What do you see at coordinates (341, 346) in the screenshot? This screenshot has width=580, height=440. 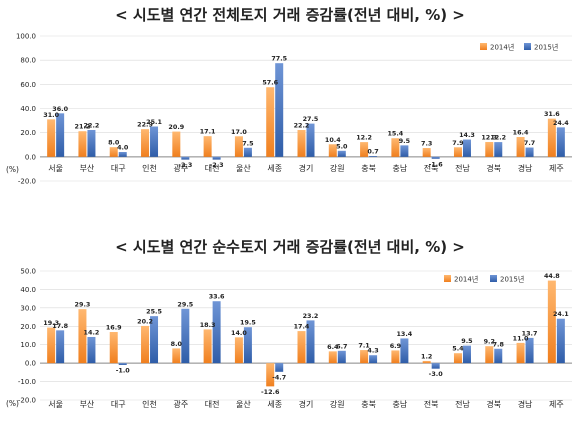 I see `data-label: 6.7` at bounding box center [341, 346].